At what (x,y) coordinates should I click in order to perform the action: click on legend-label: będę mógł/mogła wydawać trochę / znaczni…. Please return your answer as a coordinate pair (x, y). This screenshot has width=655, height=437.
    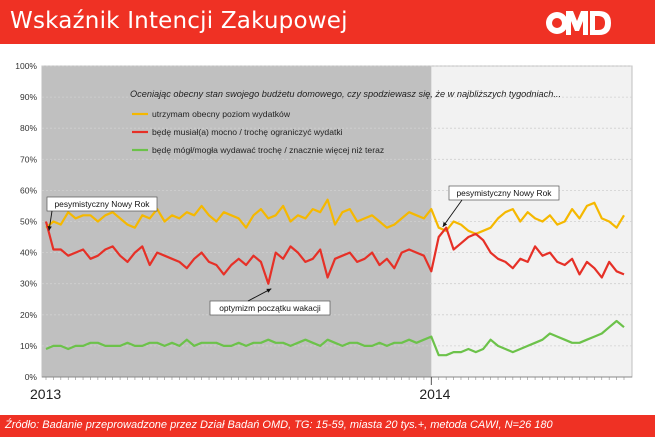
    Looking at the image, I should click on (268, 150).